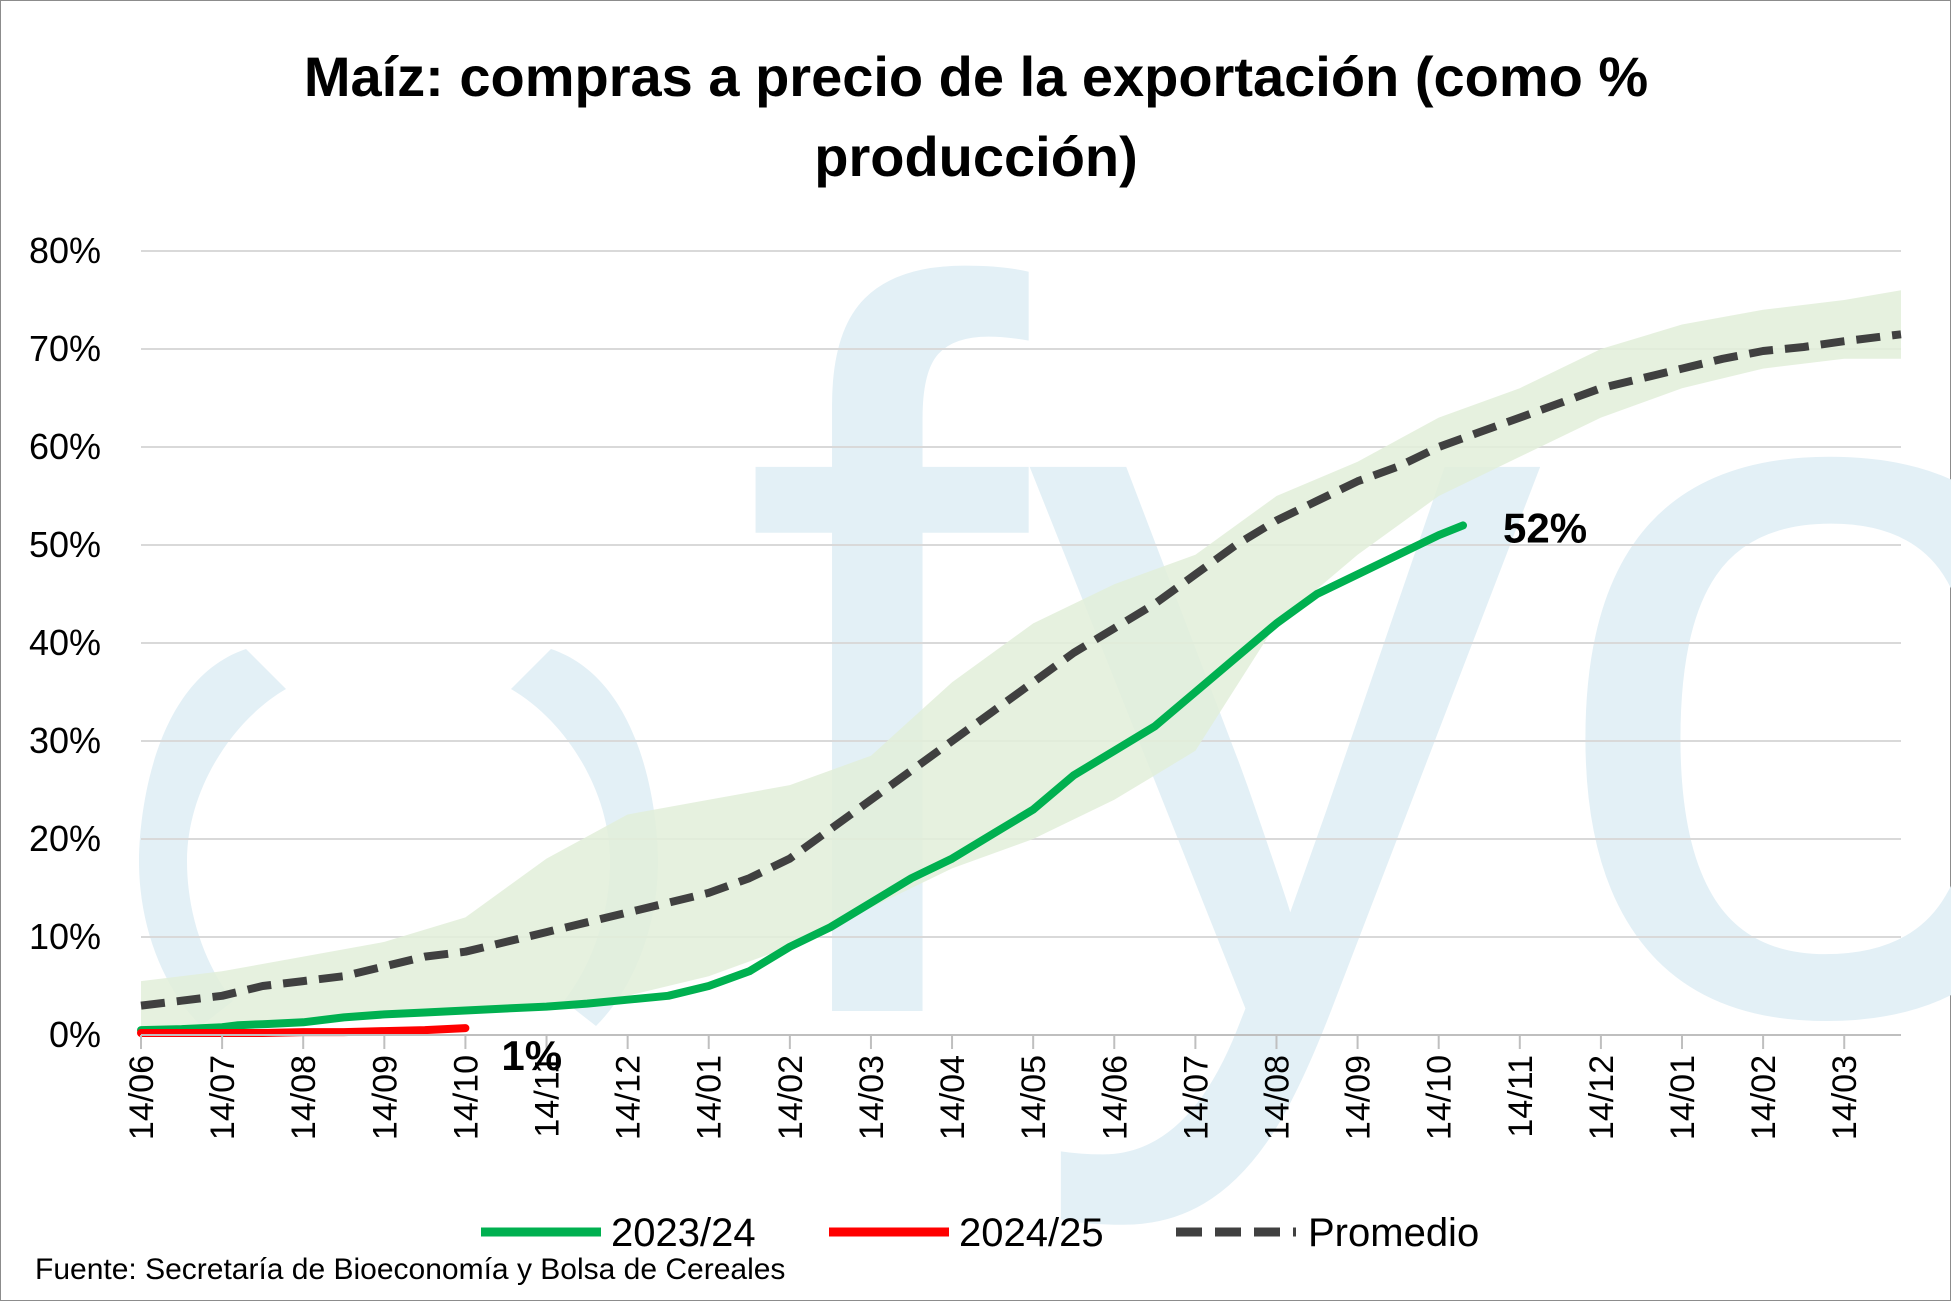  What do you see at coordinates (531, 1055) in the screenshot?
I see `end-label-2024-25: 1%` at bounding box center [531, 1055].